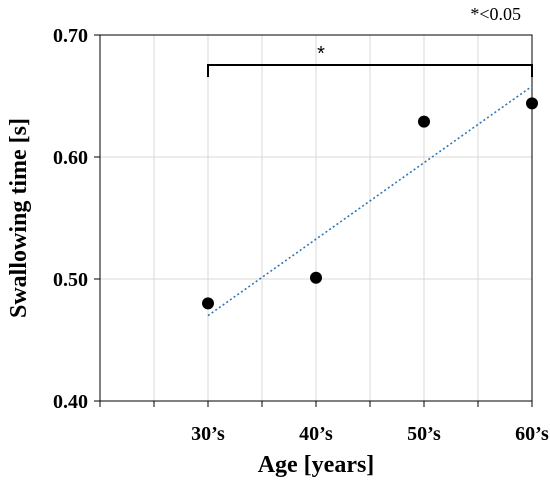  Describe the element at coordinates (70, 158) in the screenshot. I see `y-tick-label: 0.60` at that location.